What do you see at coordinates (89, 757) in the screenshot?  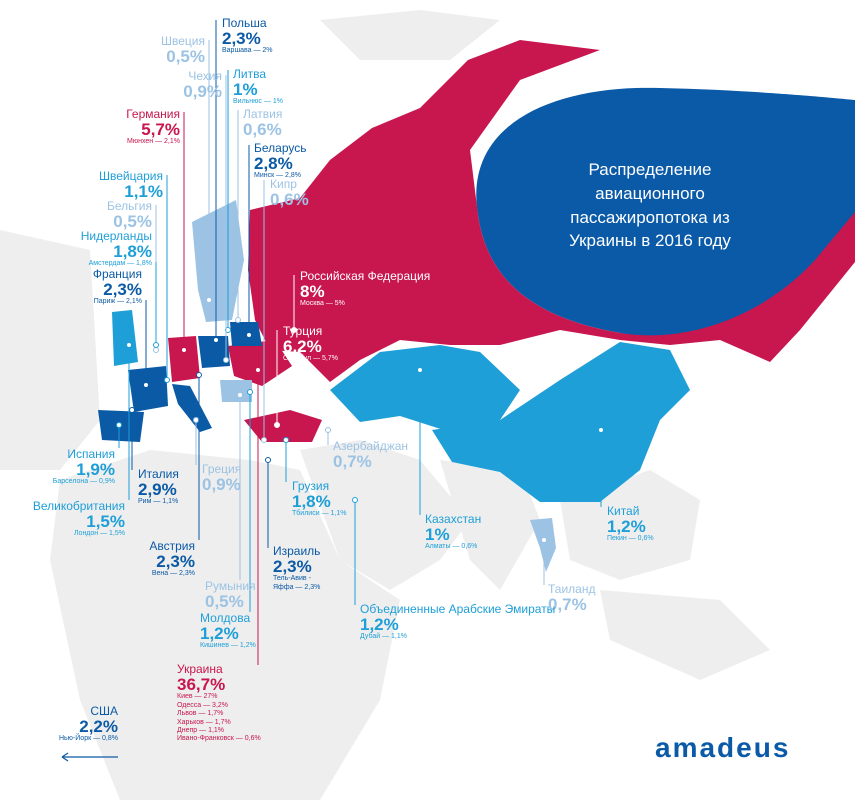 I see `usa-arrow` at bounding box center [89, 757].